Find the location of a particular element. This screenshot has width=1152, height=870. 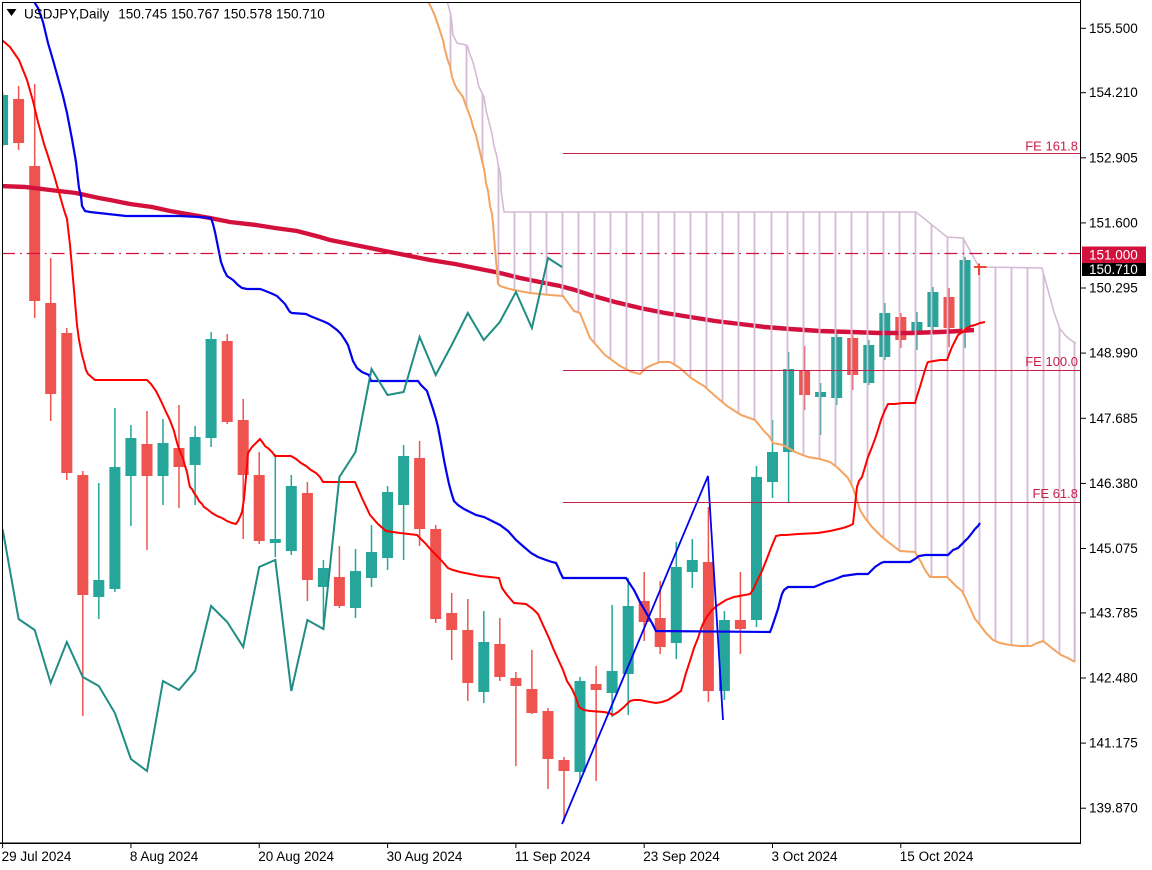

svg-text: 146.380 is located at coordinates (1113, 483).